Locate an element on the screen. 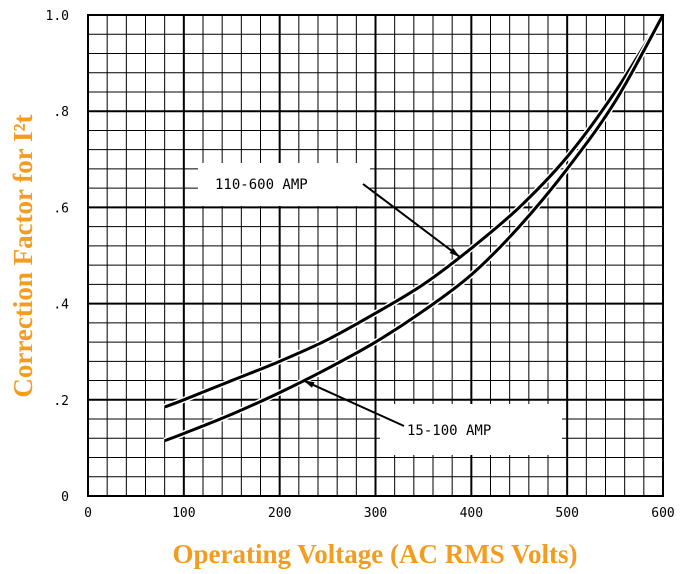 Image resolution: width=681 pixels, height=574 pixels. x-tick-label: 600 is located at coordinates (662, 513).